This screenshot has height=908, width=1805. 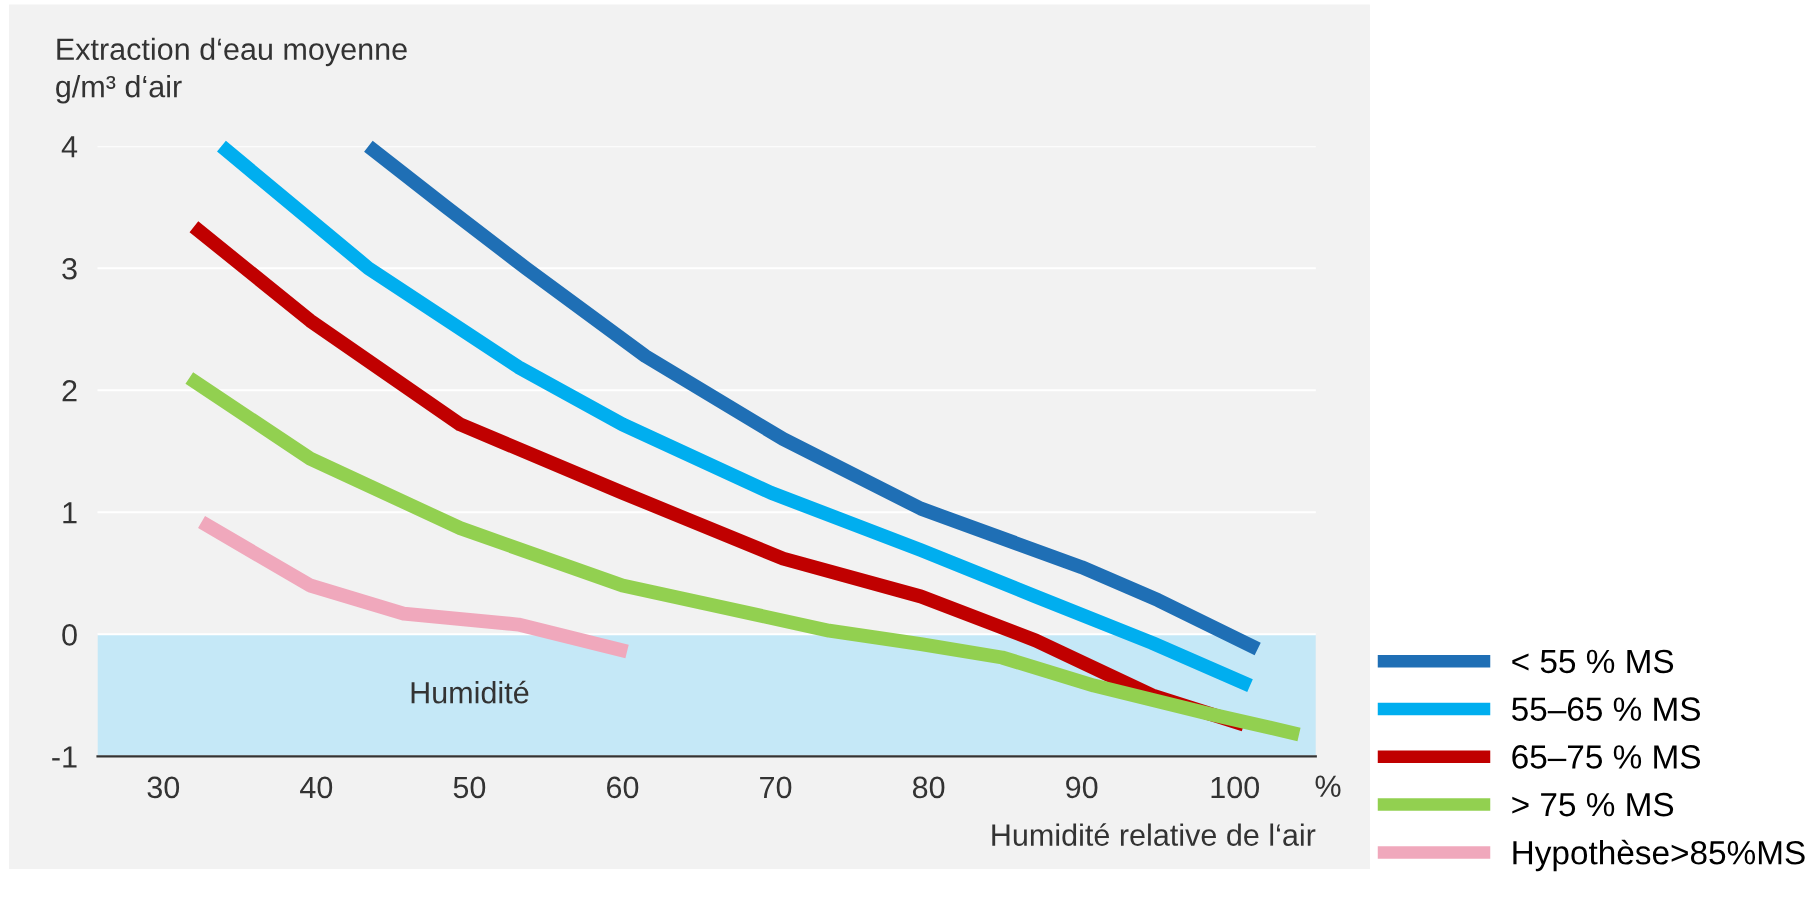 I want to click on x-tick-label: 90, so click(x=1082, y=787).